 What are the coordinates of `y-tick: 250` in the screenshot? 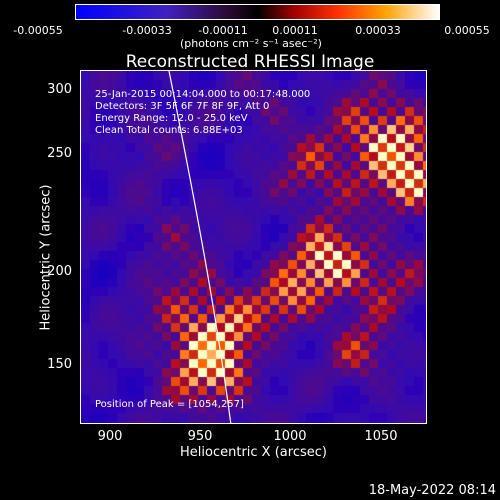 It's located at (59, 153).